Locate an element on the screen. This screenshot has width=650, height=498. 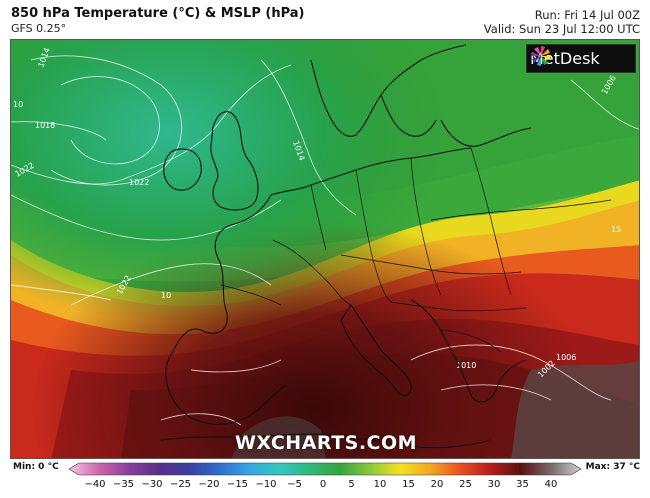
legend-tick: −25 is located at coordinates (180, 484).